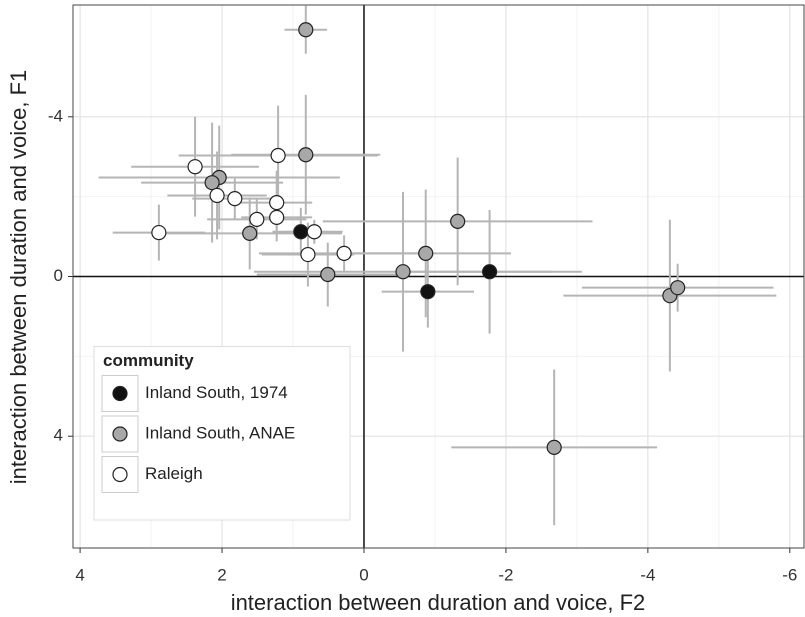 Image resolution: width=805 pixels, height=617 pixels. Describe the element at coordinates (174, 473) in the screenshot. I see `legend-label: Raleigh` at that location.